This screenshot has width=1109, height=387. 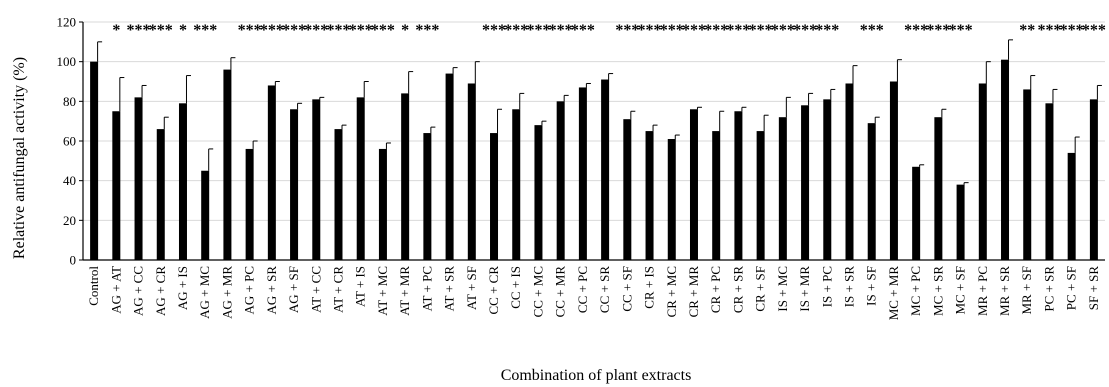 What do you see at coordinates (160, 291) in the screenshot?
I see `x-tick-label: AG + CR` at bounding box center [160, 291].